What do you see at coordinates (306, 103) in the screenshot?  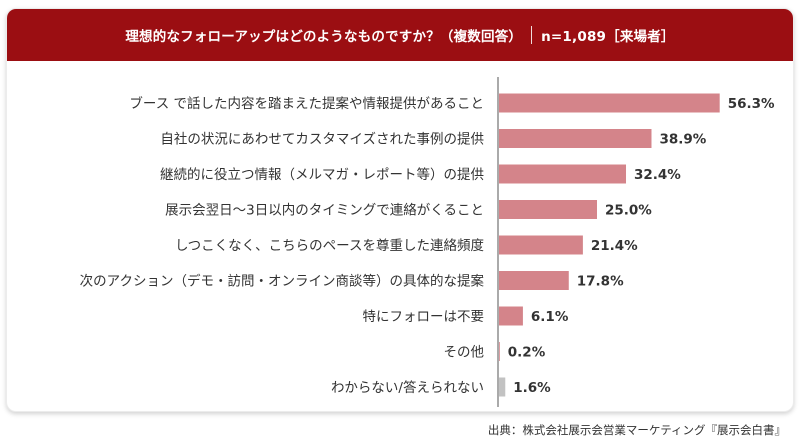 I see `category-label: ブース で話した内容を踏まえた提案や情報提供があること` at bounding box center [306, 103].